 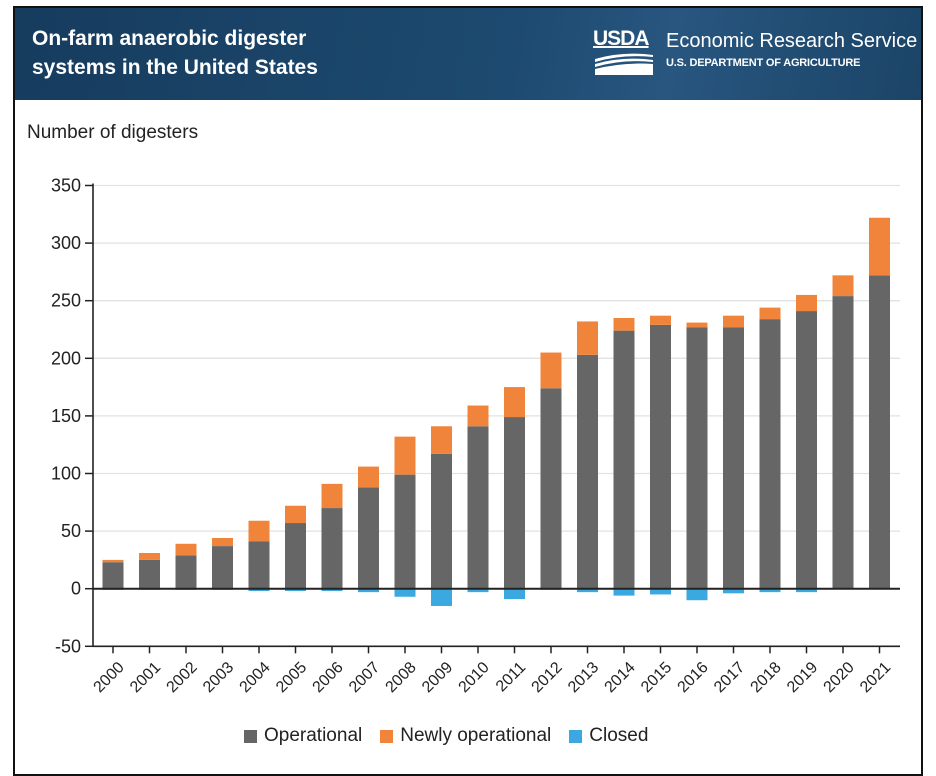 What do you see at coordinates (766, 677) in the screenshot?
I see `x-tick-label: 2018` at bounding box center [766, 677].